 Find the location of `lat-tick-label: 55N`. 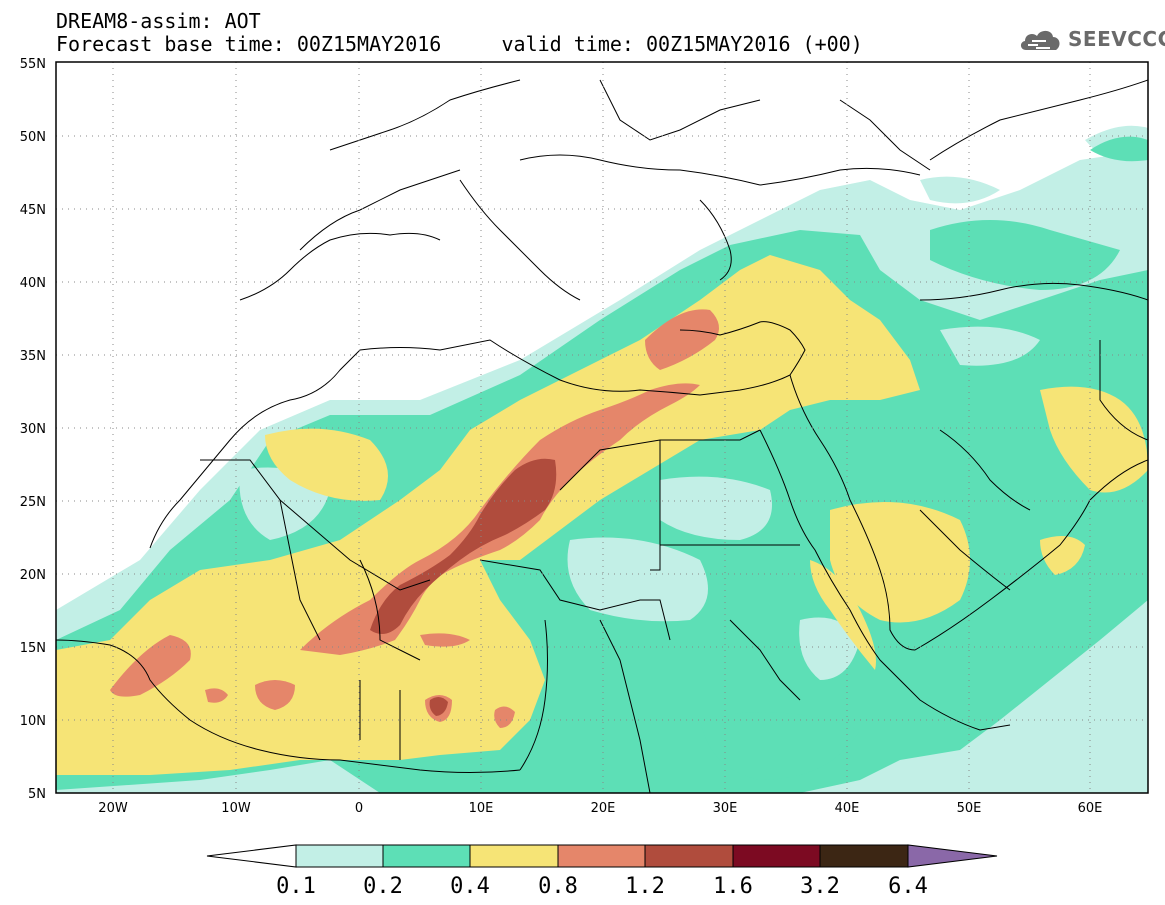

lat-tick-label: 55N is located at coordinates (33, 64).